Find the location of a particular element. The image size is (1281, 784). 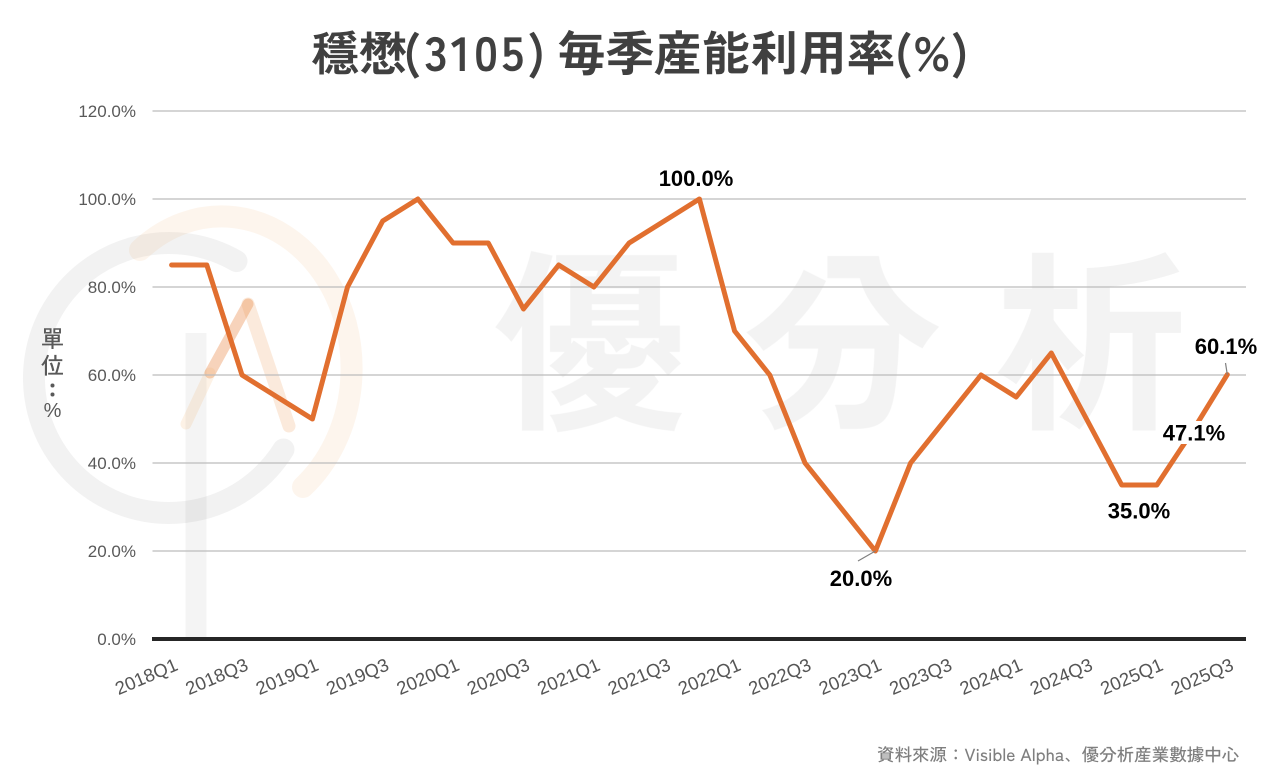

svg-text: 40.0% is located at coordinates (112, 463).